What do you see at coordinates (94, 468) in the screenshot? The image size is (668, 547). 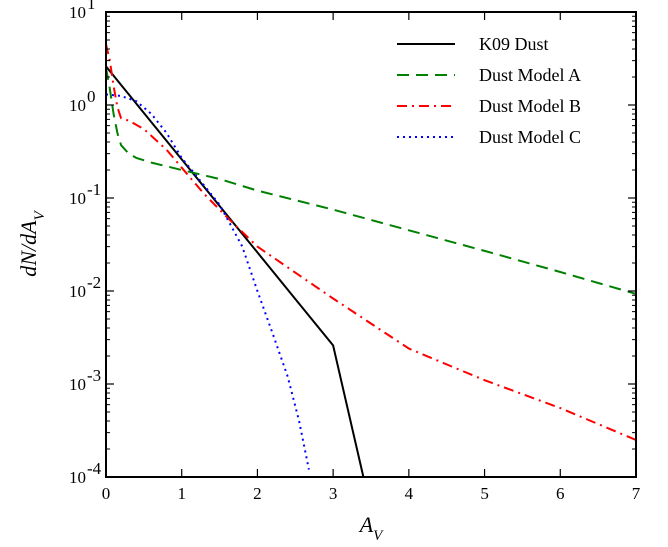 I see `y-tick-exponent: -4` at bounding box center [94, 468].